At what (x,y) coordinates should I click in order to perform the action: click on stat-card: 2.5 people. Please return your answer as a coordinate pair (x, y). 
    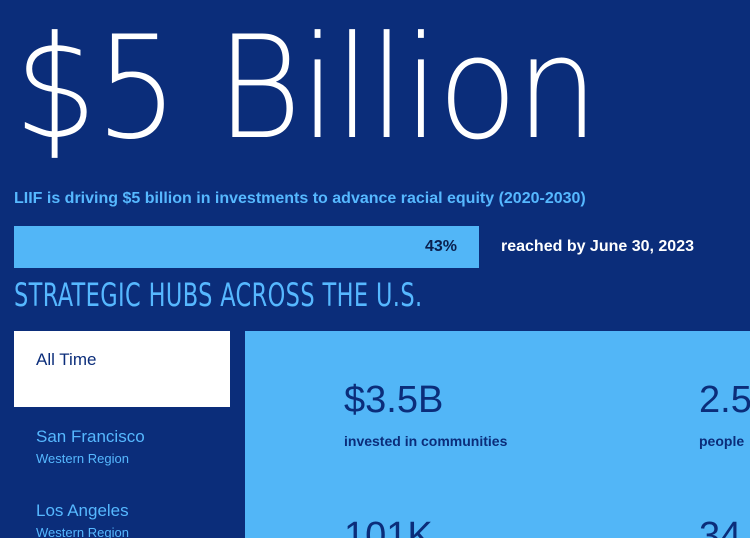
    Looking at the image, I should click on (724, 415).